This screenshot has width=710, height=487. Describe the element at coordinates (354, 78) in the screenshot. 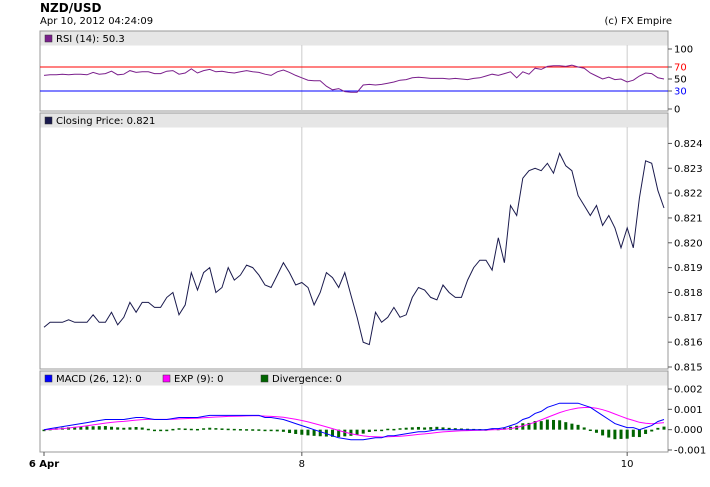

I see `rsi-series-line` at that location.